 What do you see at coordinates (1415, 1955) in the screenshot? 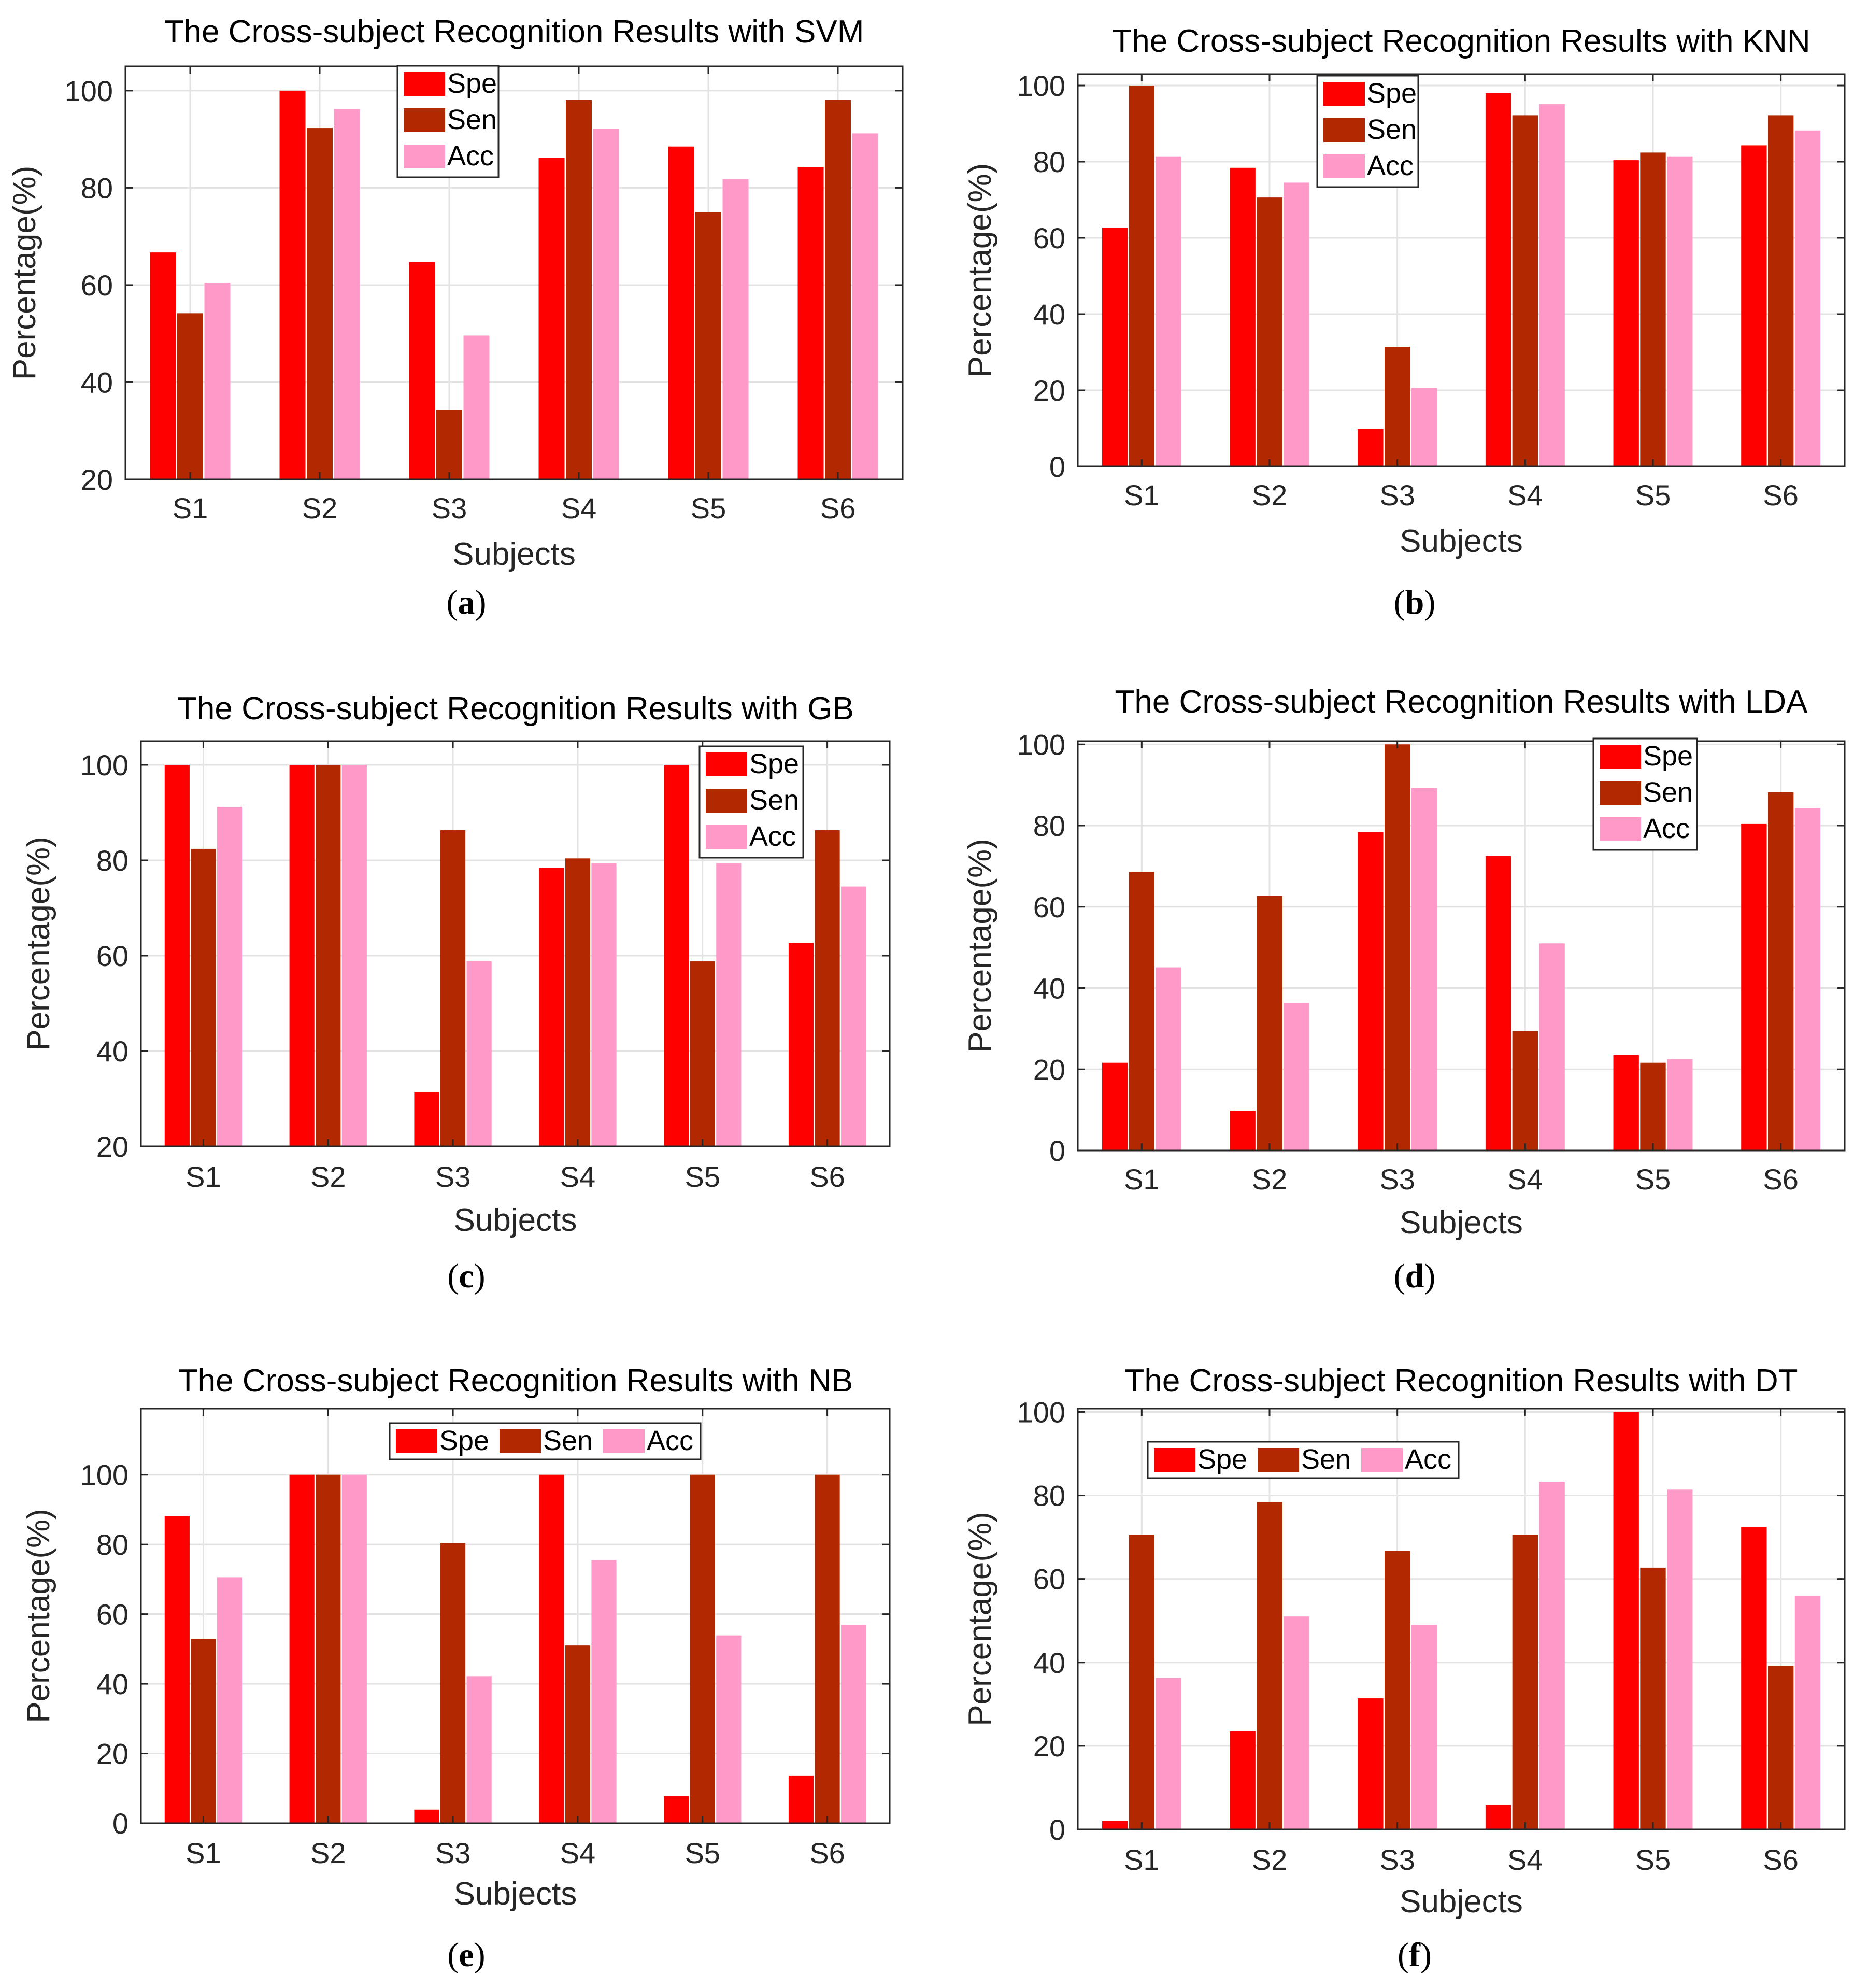
I see `caption-f: (f)` at bounding box center [1415, 1955].